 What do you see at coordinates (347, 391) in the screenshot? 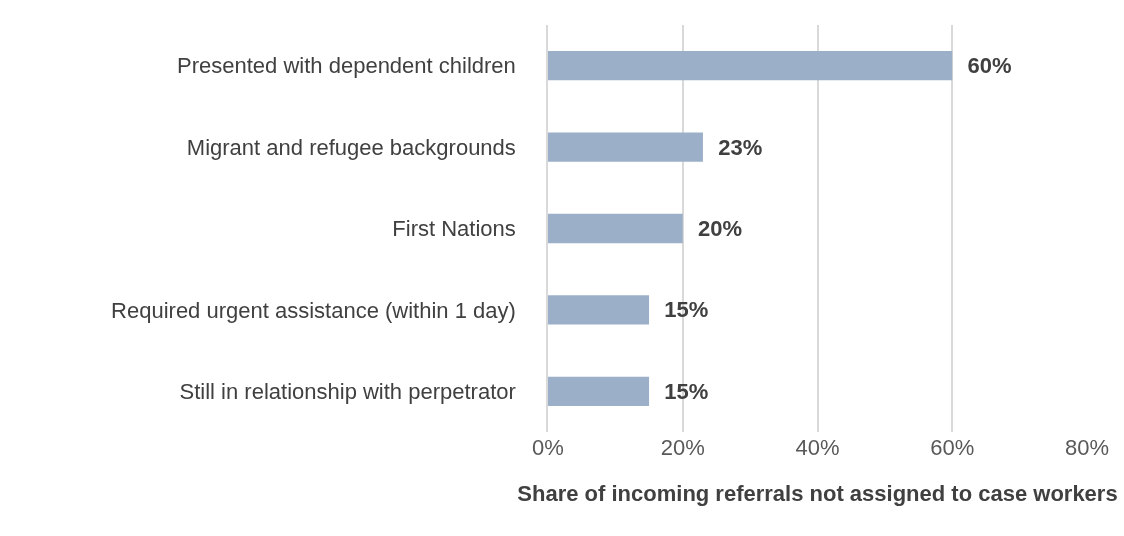
I see `y-tick-label: Still in relationship with perpetrator` at bounding box center [347, 391].